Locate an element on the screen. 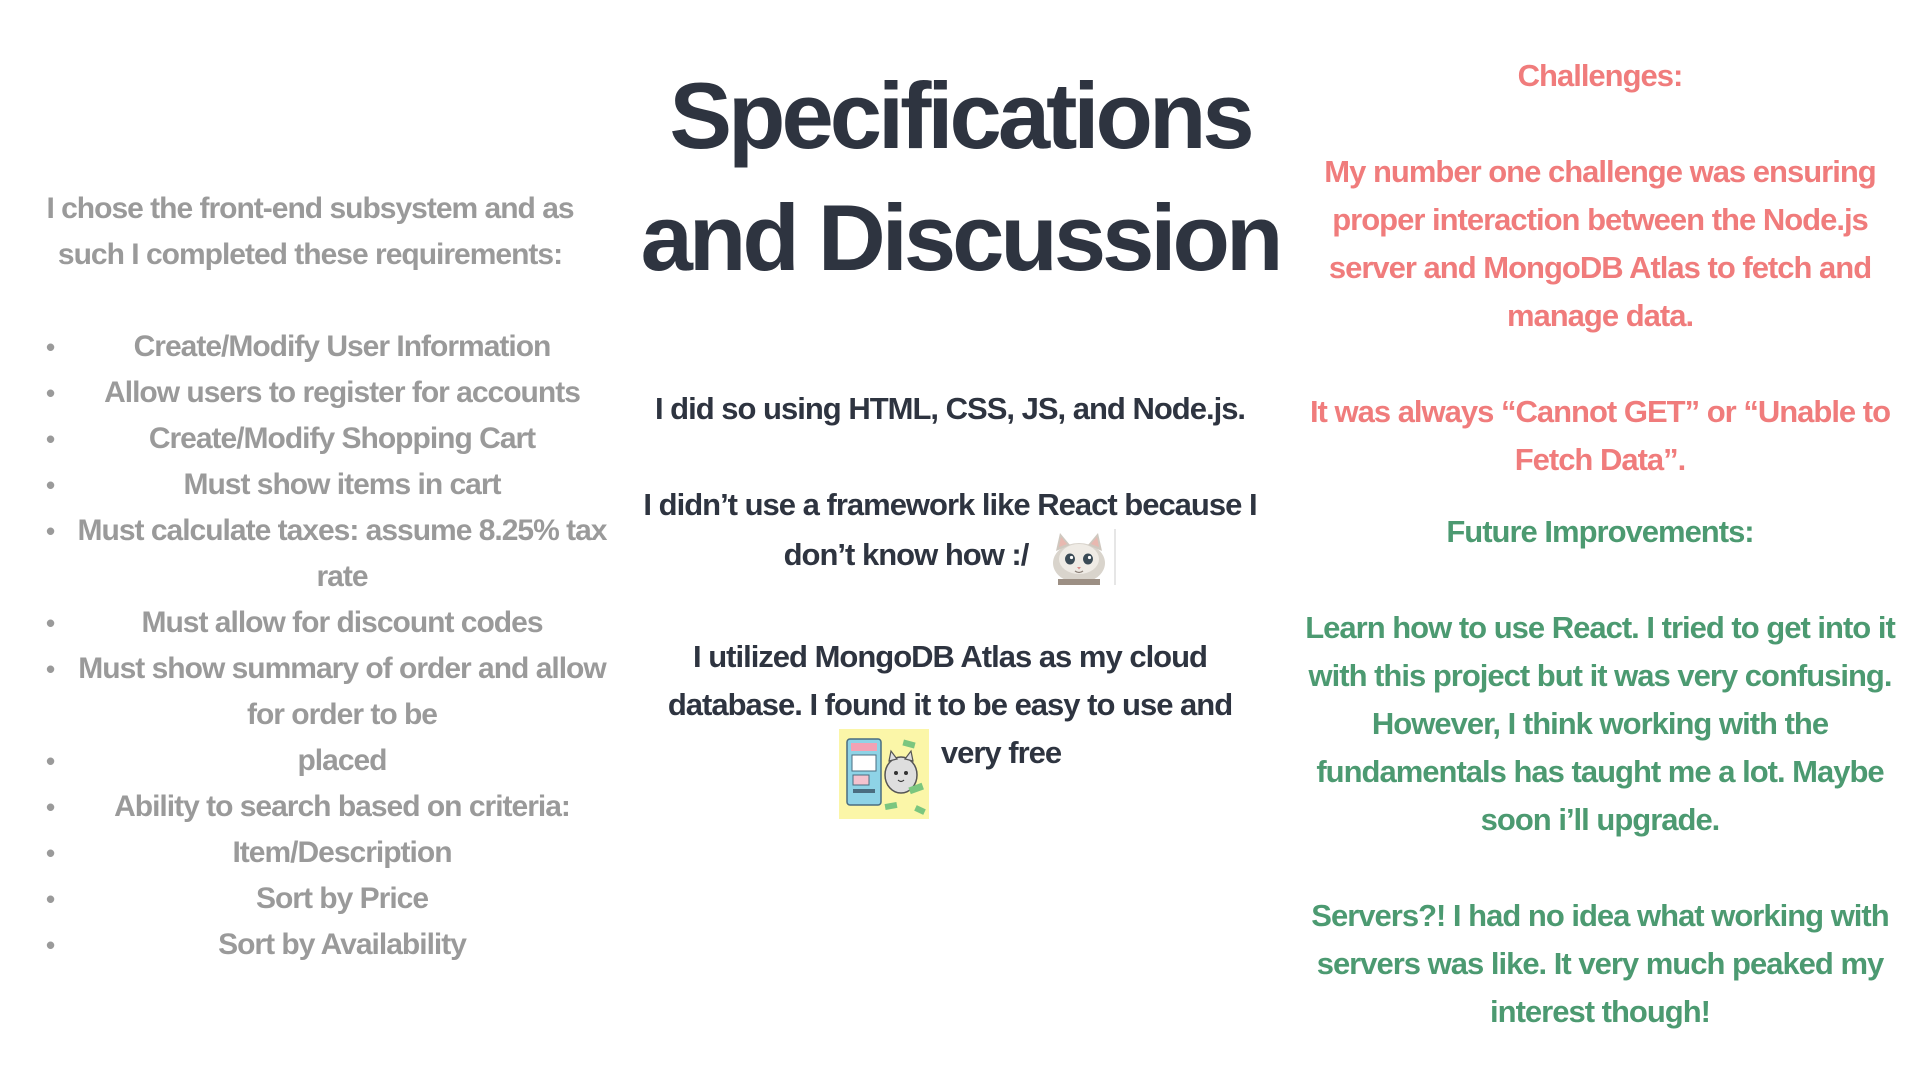 The width and height of the screenshot is (1920, 1080). title-line-2: and Discussion is located at coordinates (962, 237).